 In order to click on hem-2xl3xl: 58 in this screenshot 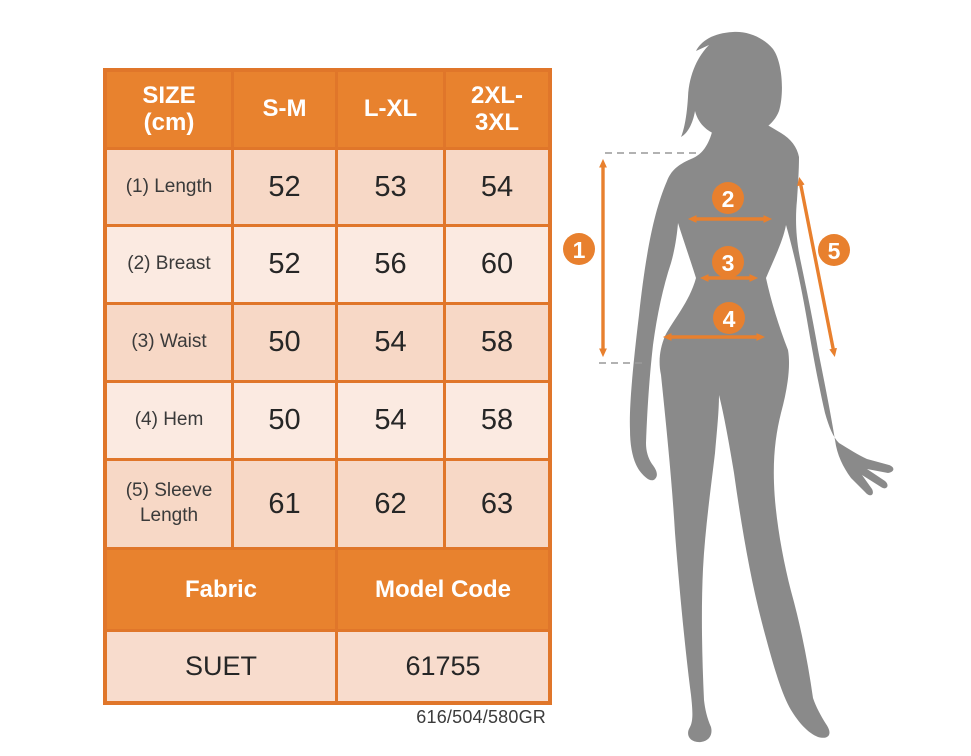, I will do `click(497, 420)`.